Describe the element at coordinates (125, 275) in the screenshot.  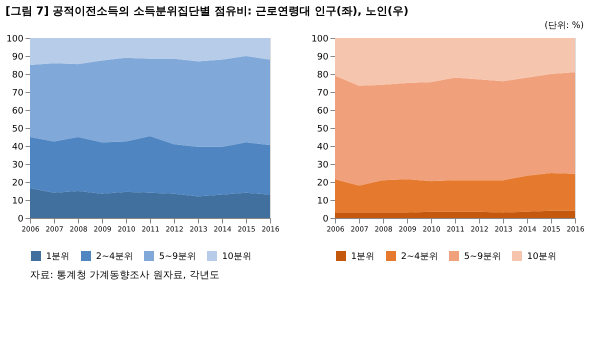
I see `text: 자료: 통계청 가계동향조사 원자료, 각년도` at that location.